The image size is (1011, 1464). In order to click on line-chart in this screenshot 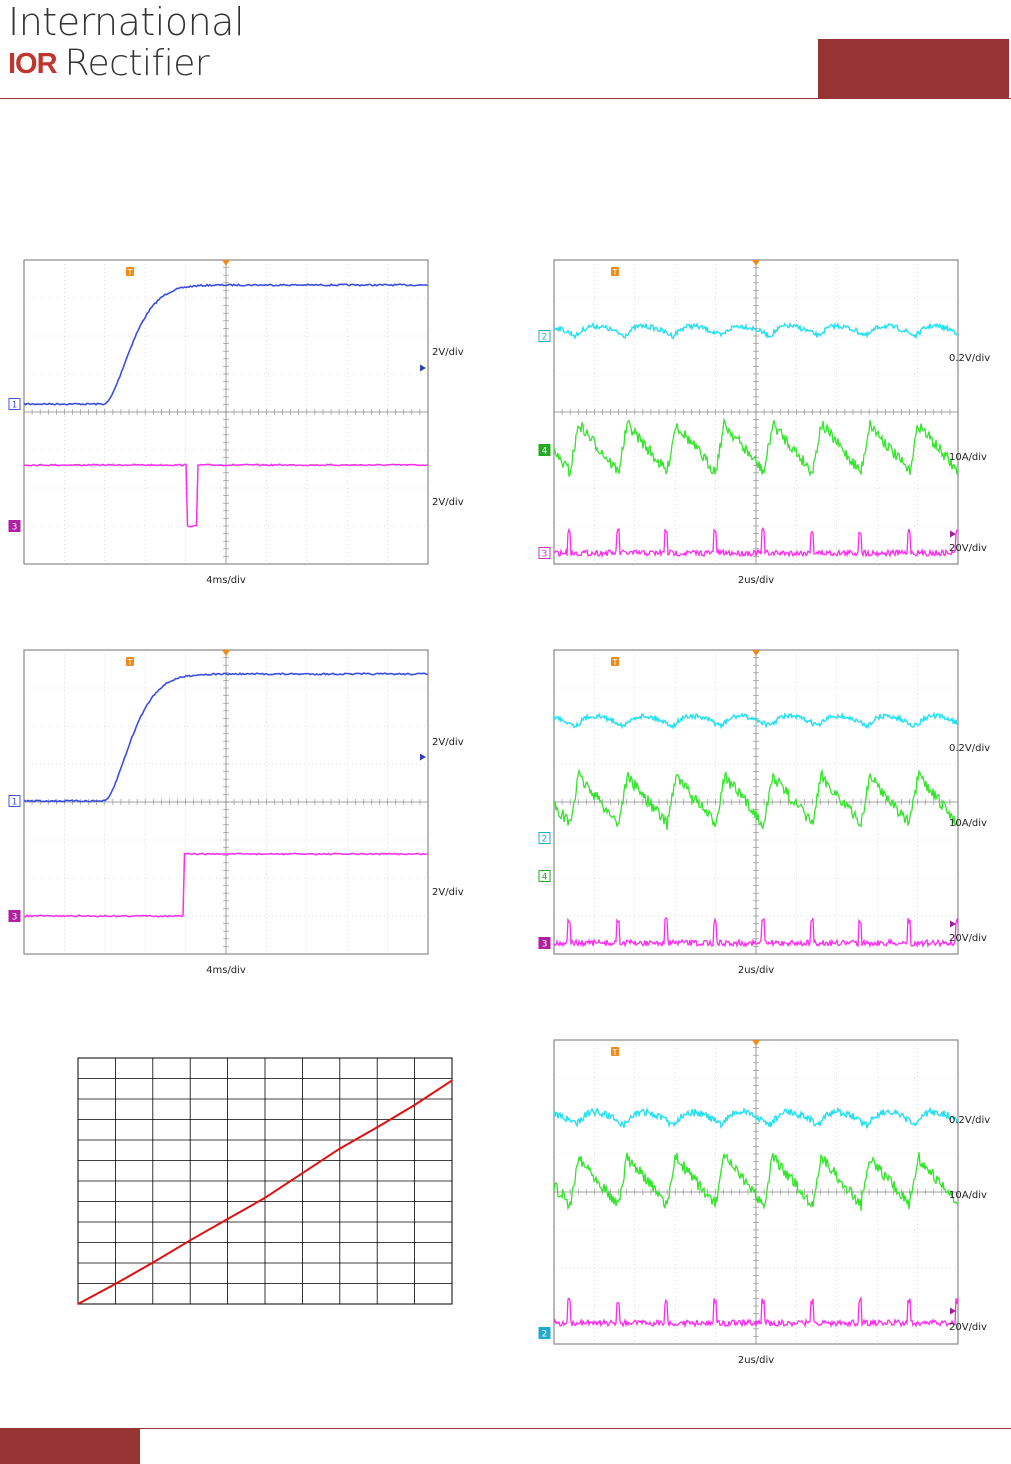, I will do `click(265, 1181)`.